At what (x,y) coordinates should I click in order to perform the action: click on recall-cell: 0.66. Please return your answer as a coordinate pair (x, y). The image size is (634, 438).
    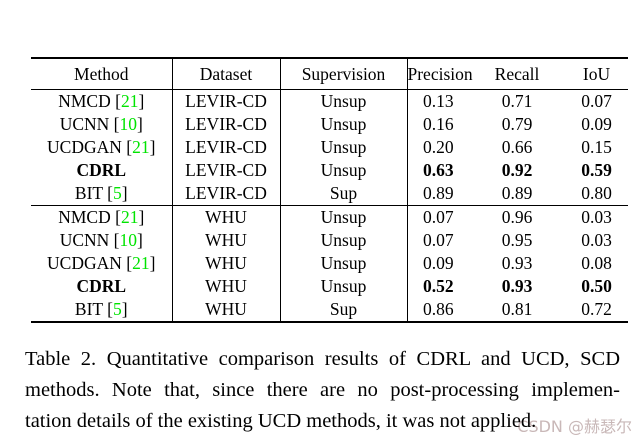
    Looking at the image, I should click on (517, 147).